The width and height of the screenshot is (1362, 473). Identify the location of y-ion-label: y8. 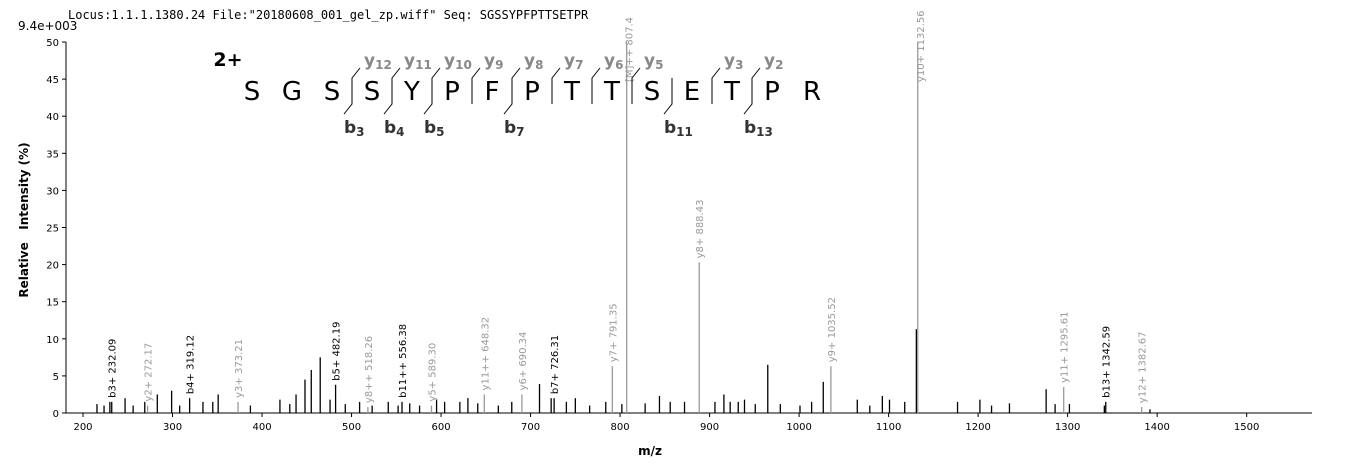
(533, 61).